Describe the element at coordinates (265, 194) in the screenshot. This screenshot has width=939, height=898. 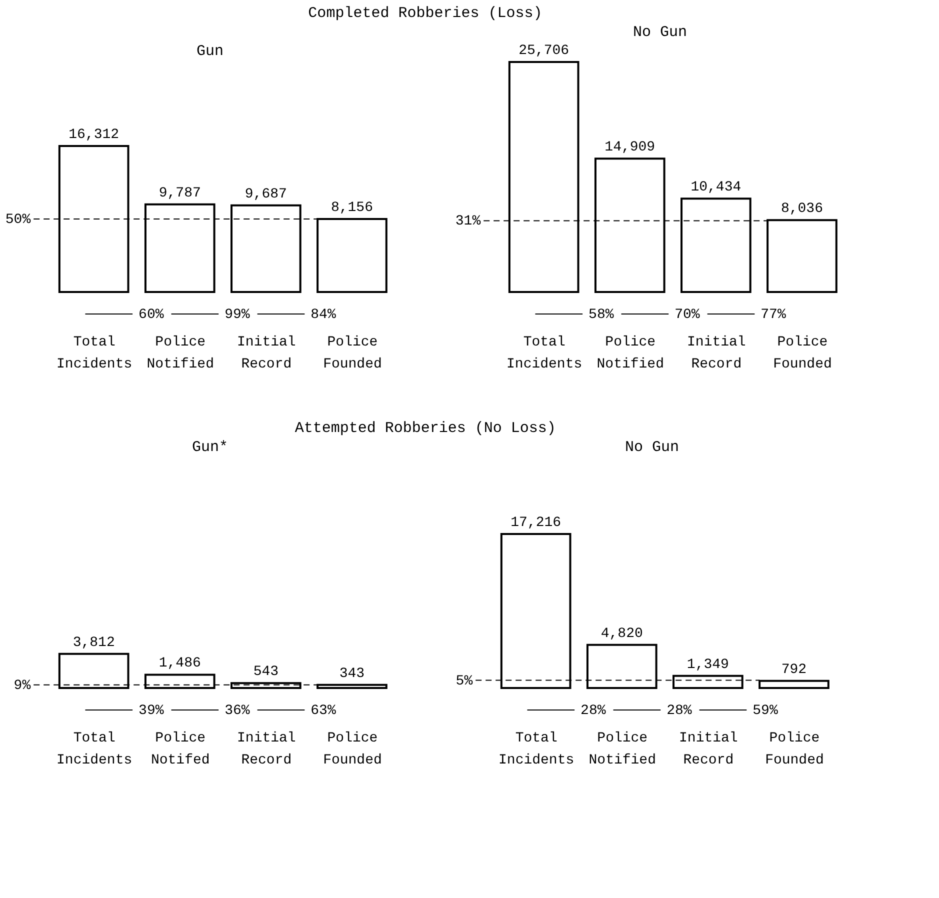
I see `data-label: 9,687` at that location.